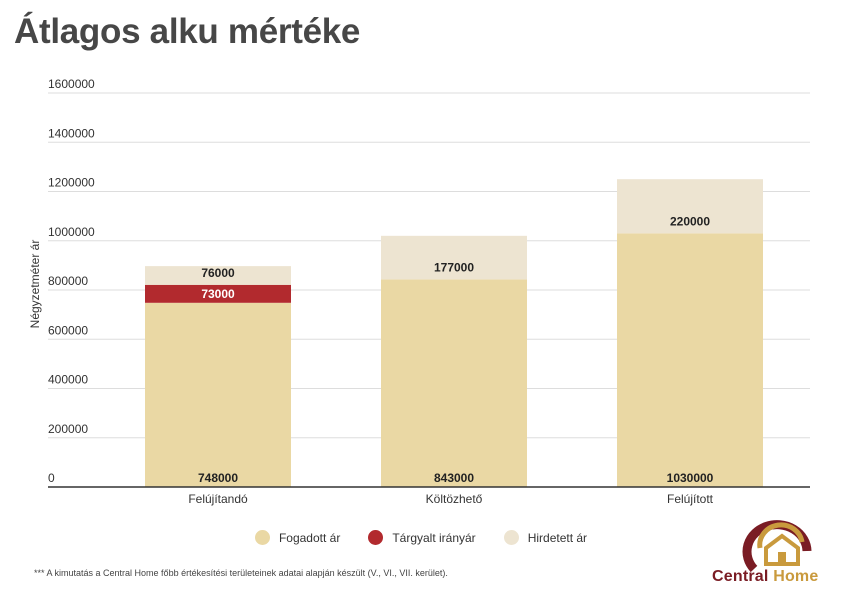  I want to click on chart-title: Átlagos alku mértéke, so click(187, 31).